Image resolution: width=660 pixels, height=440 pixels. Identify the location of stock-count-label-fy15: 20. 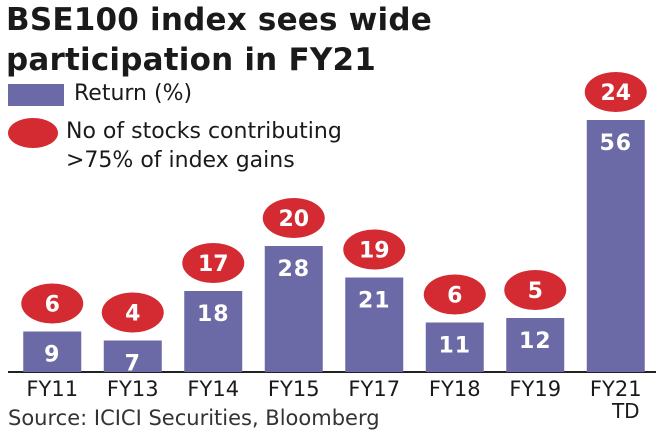
(293, 219).